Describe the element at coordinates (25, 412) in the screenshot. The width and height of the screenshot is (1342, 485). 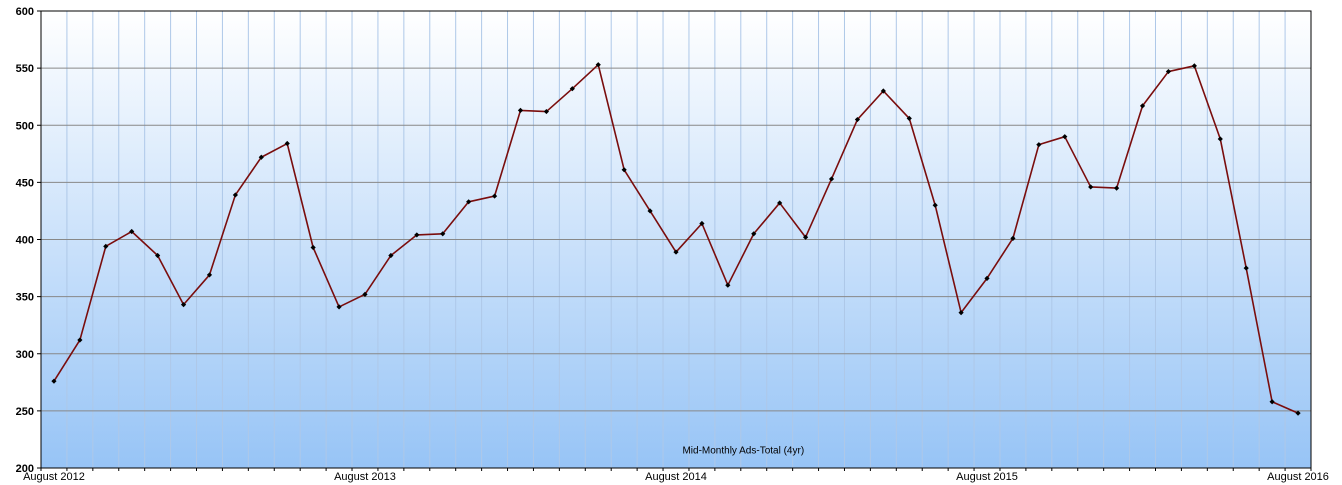
I see `y-tick-label: 250` at that location.